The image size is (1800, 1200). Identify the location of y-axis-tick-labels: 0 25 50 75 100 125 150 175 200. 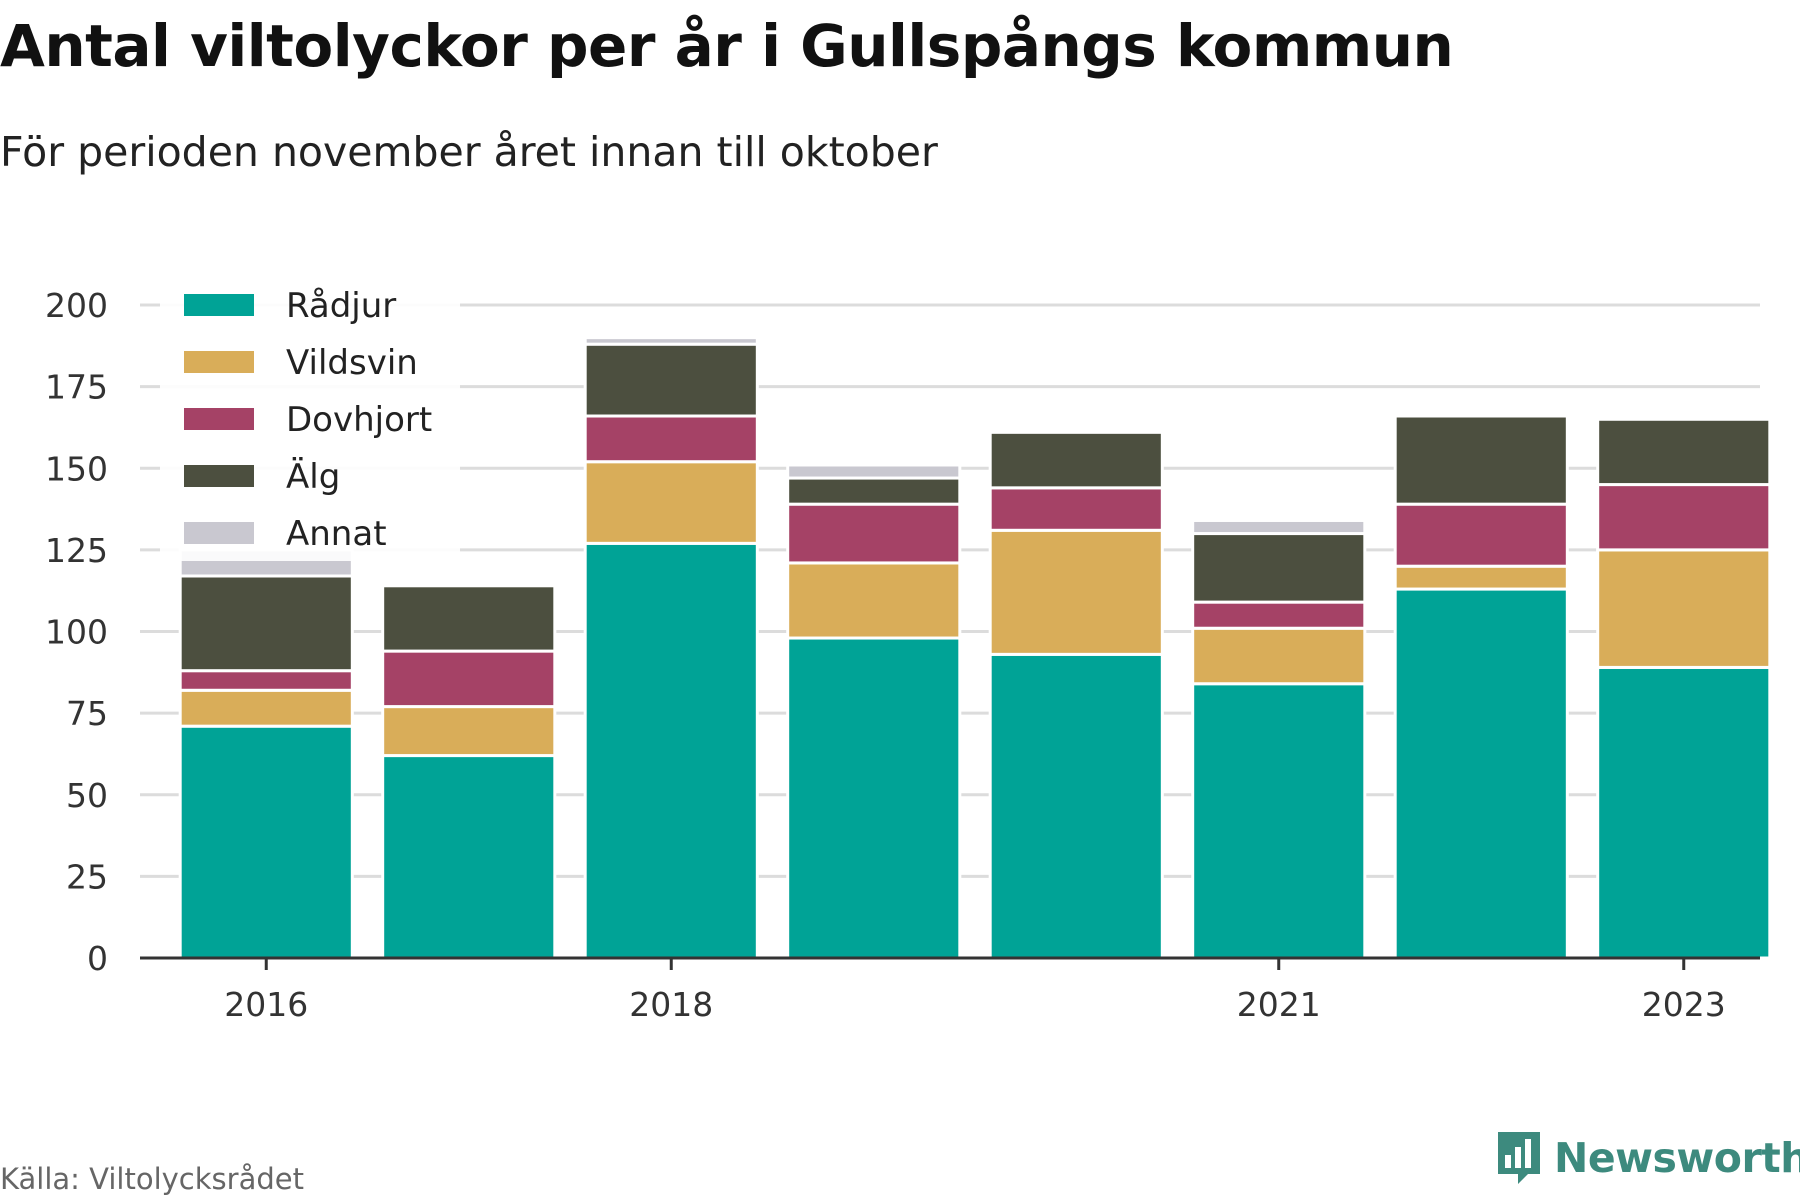
(76, 632).